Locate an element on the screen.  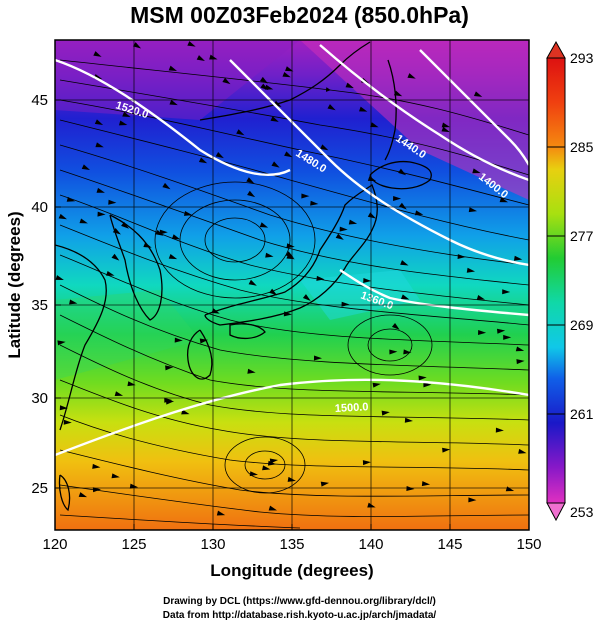
colorbar-label-261: 261 is located at coordinates (582, 414).